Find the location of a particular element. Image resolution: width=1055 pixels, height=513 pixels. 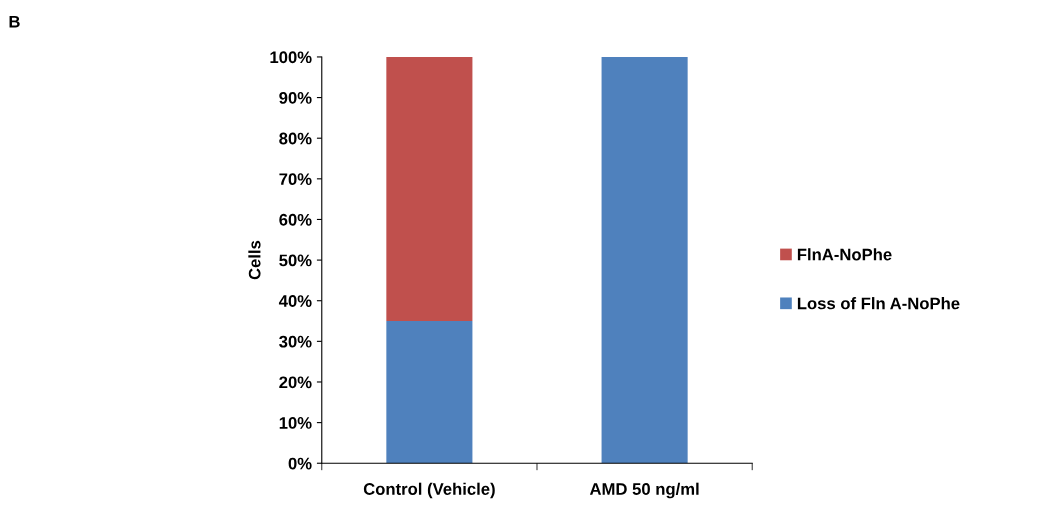

y-tick-label: 80% is located at coordinates (295, 138).